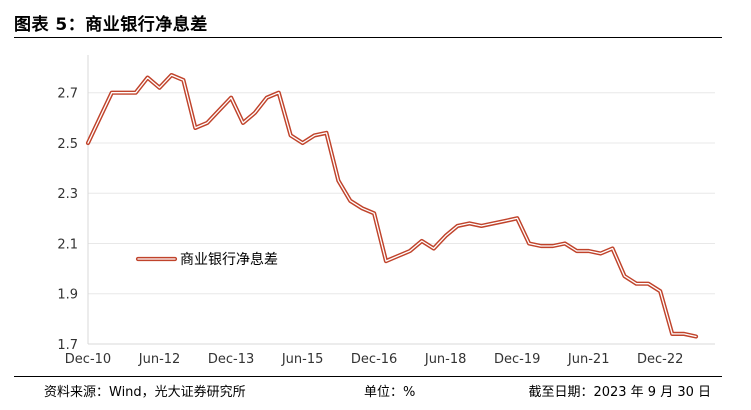  What do you see at coordinates (67, 144) in the screenshot?
I see `y-tick-label: 2.5` at bounding box center [67, 144].